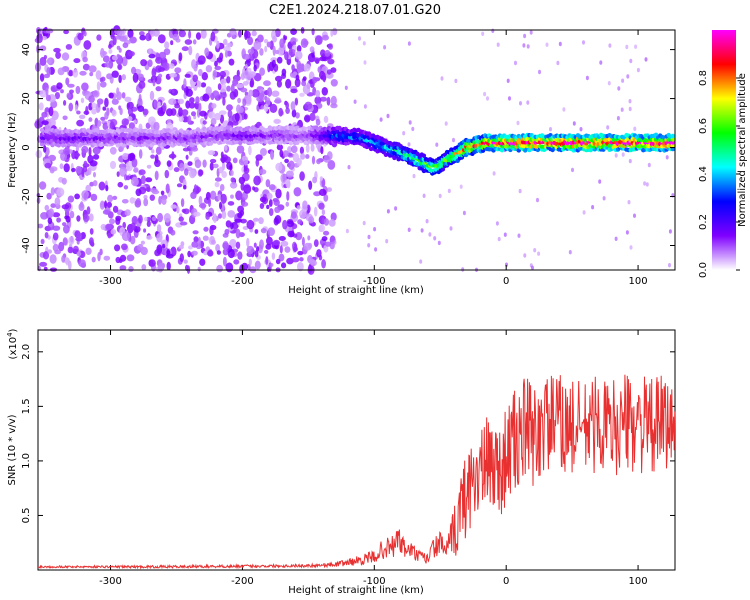  What do you see at coordinates (26, 352) in the screenshot?
I see `y-tick-label: 2.0` at bounding box center [26, 352].